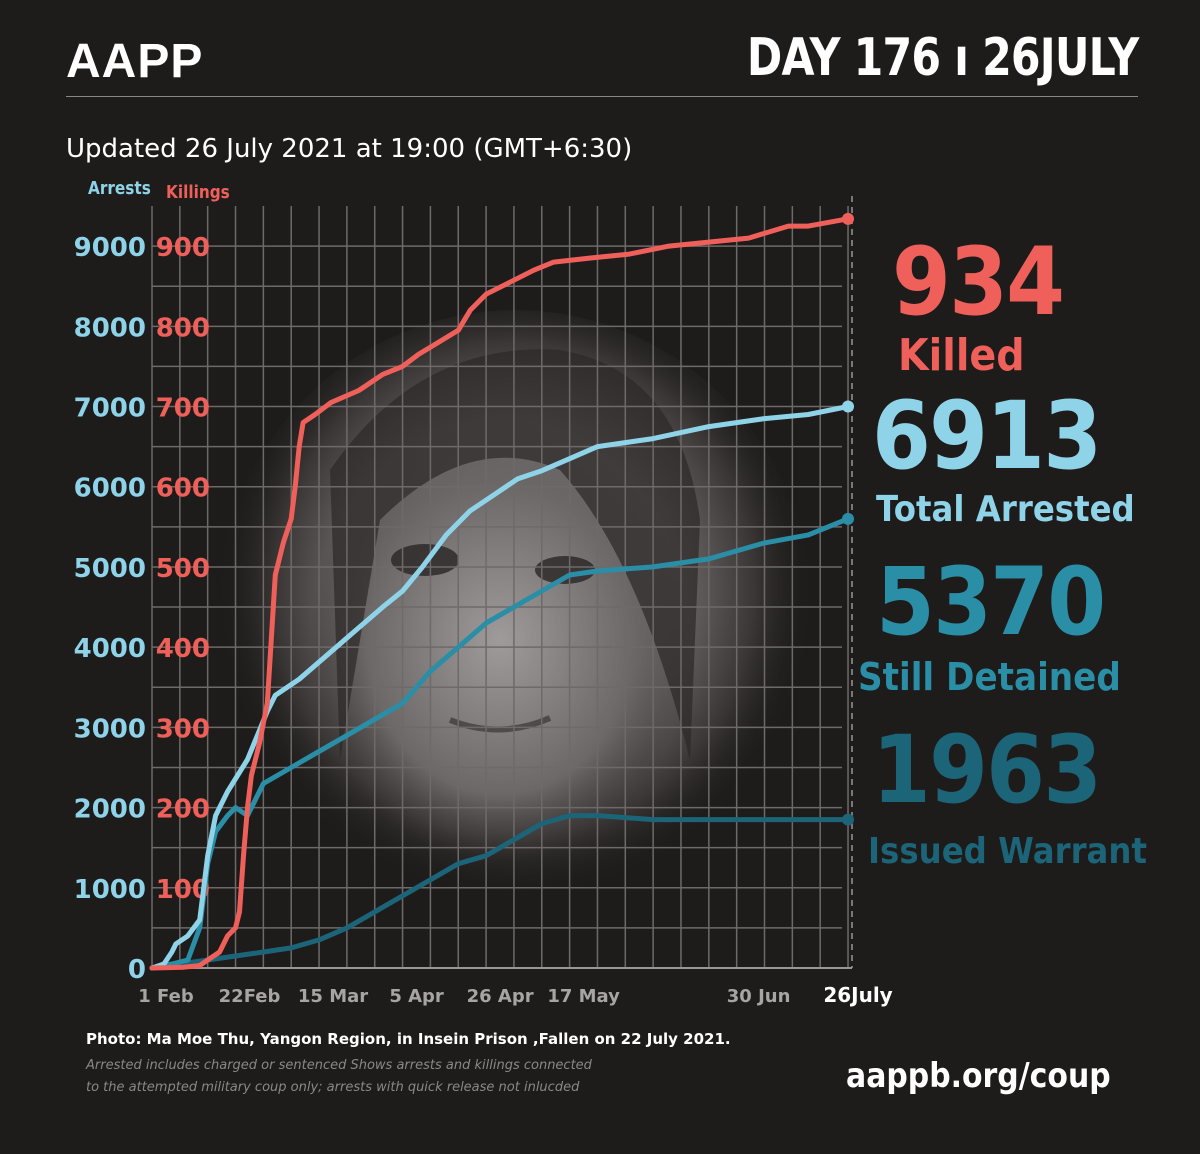 Image resolution: width=1200 pixels, height=1154 pixels. What do you see at coordinates (198, 192) in the screenshot?
I see `killings-axis-title: Killings` at bounding box center [198, 192].